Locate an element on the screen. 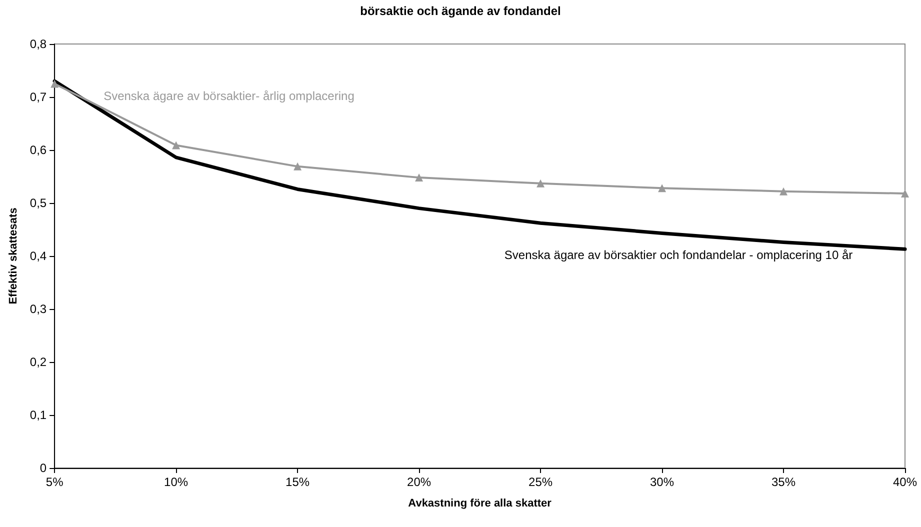 The image size is (921, 527). x-tick-label: 5% is located at coordinates (55, 482).